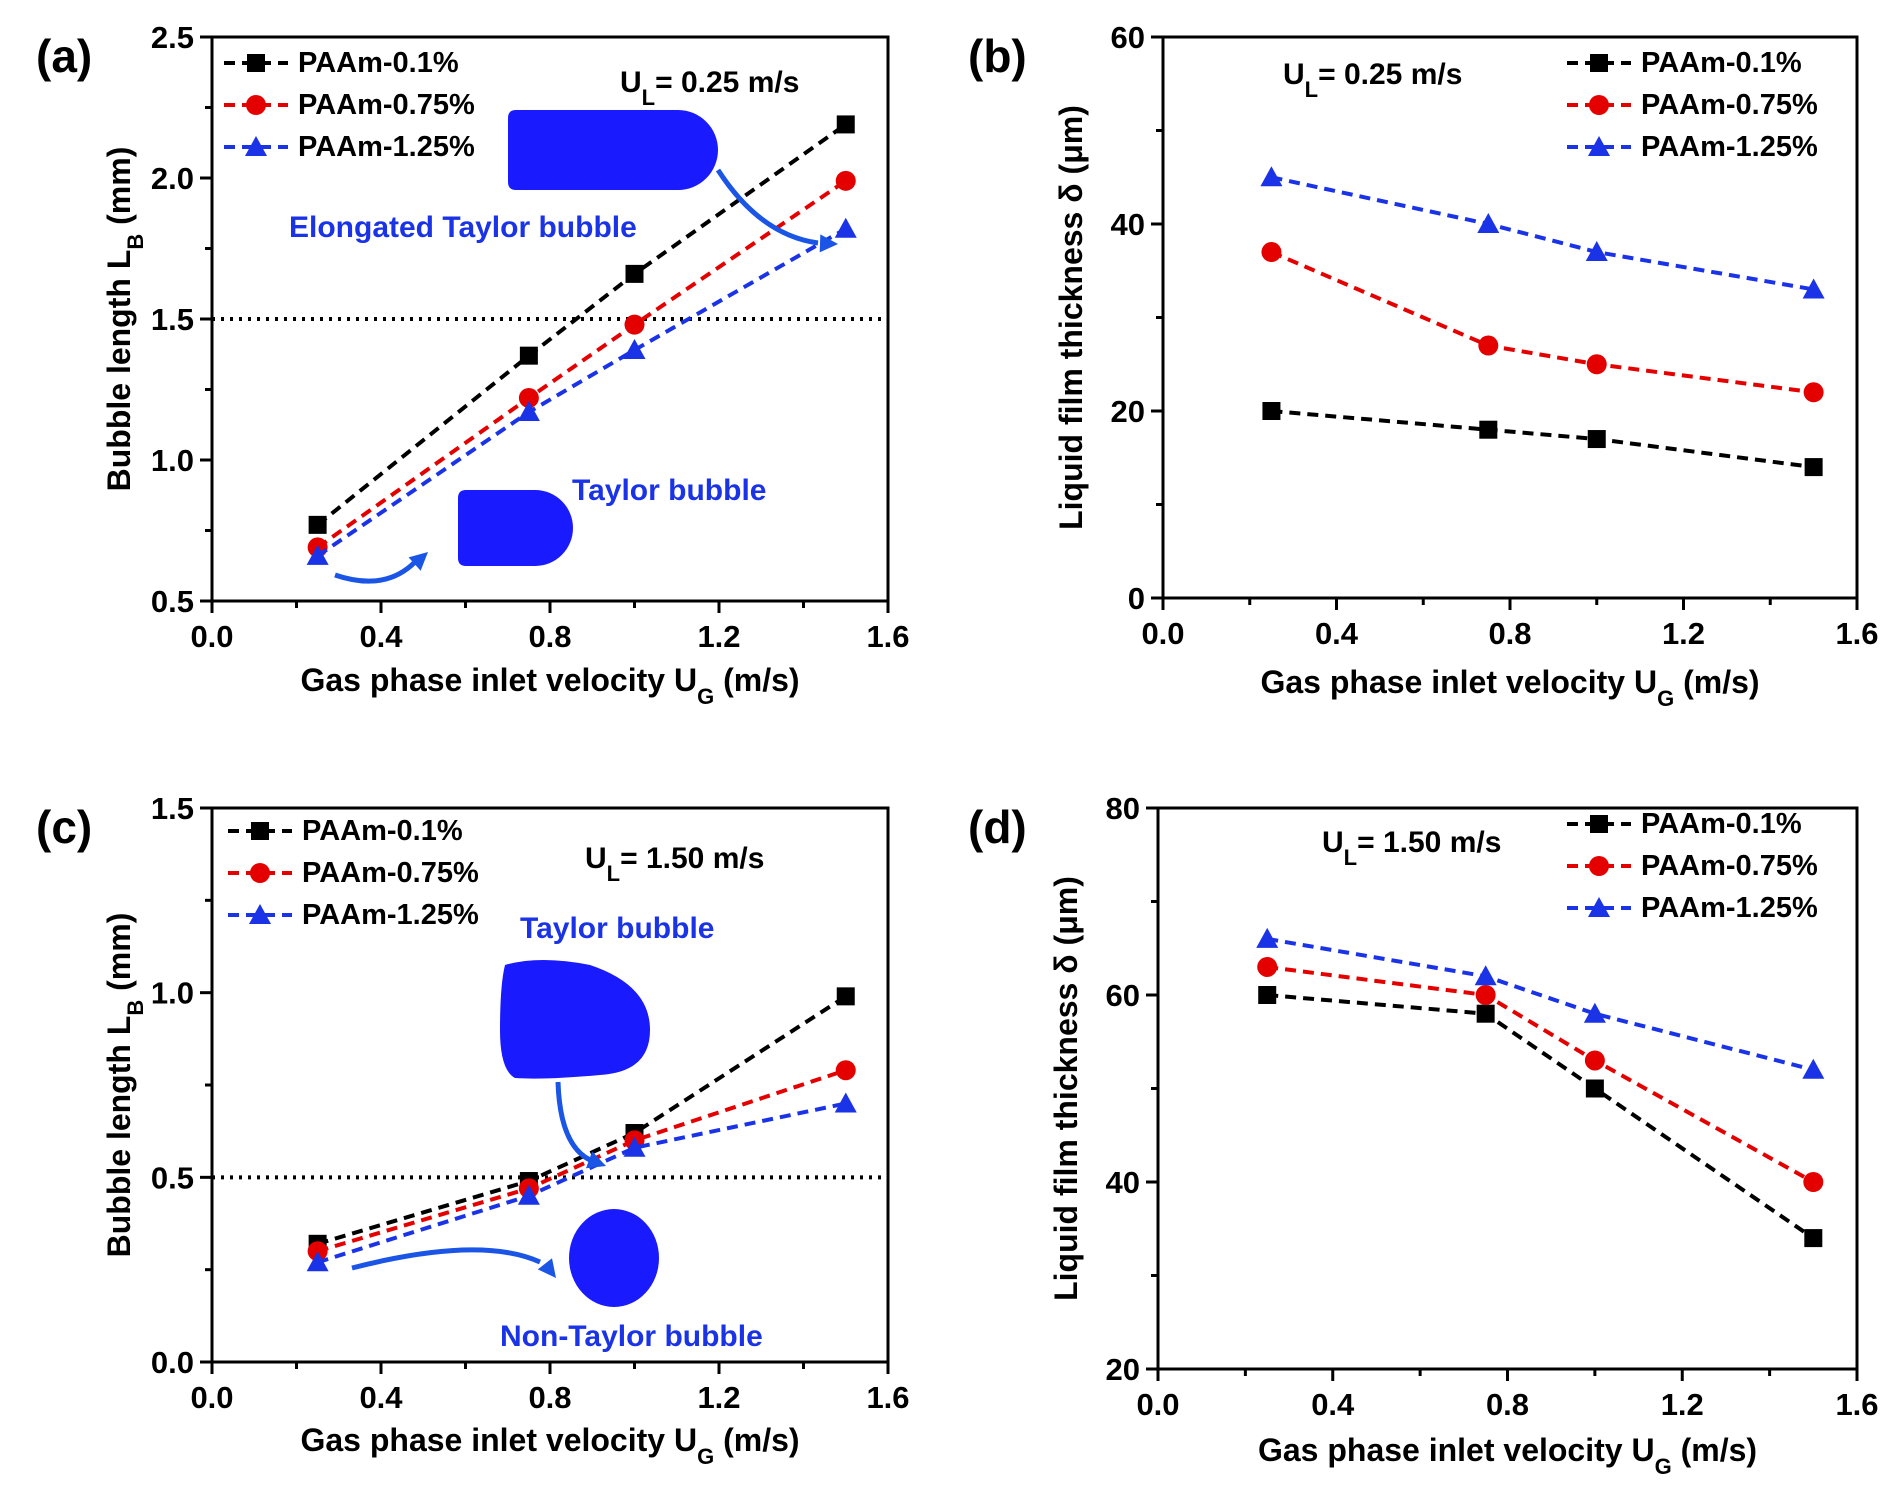  What do you see at coordinates (172, 1362) in the screenshot?
I see `y-tick-label: 0.0` at bounding box center [172, 1362].